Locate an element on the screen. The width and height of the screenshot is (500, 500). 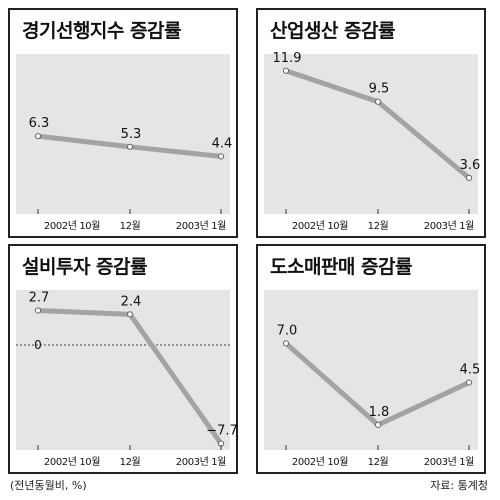
data-label: 2.4 is located at coordinates (131, 301).